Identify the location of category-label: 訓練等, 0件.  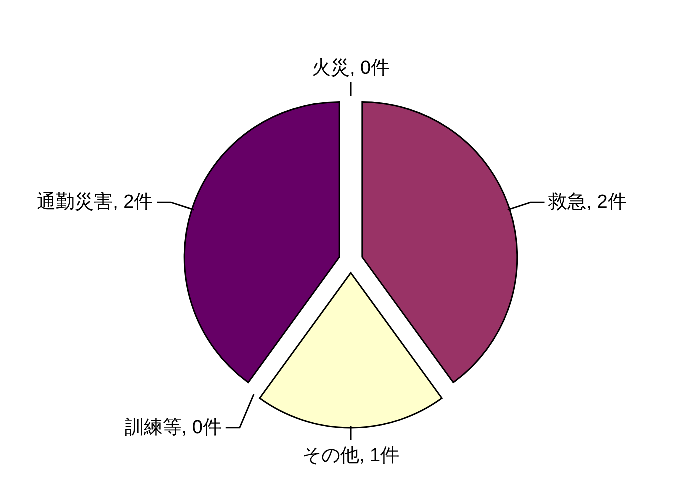
(173, 427).